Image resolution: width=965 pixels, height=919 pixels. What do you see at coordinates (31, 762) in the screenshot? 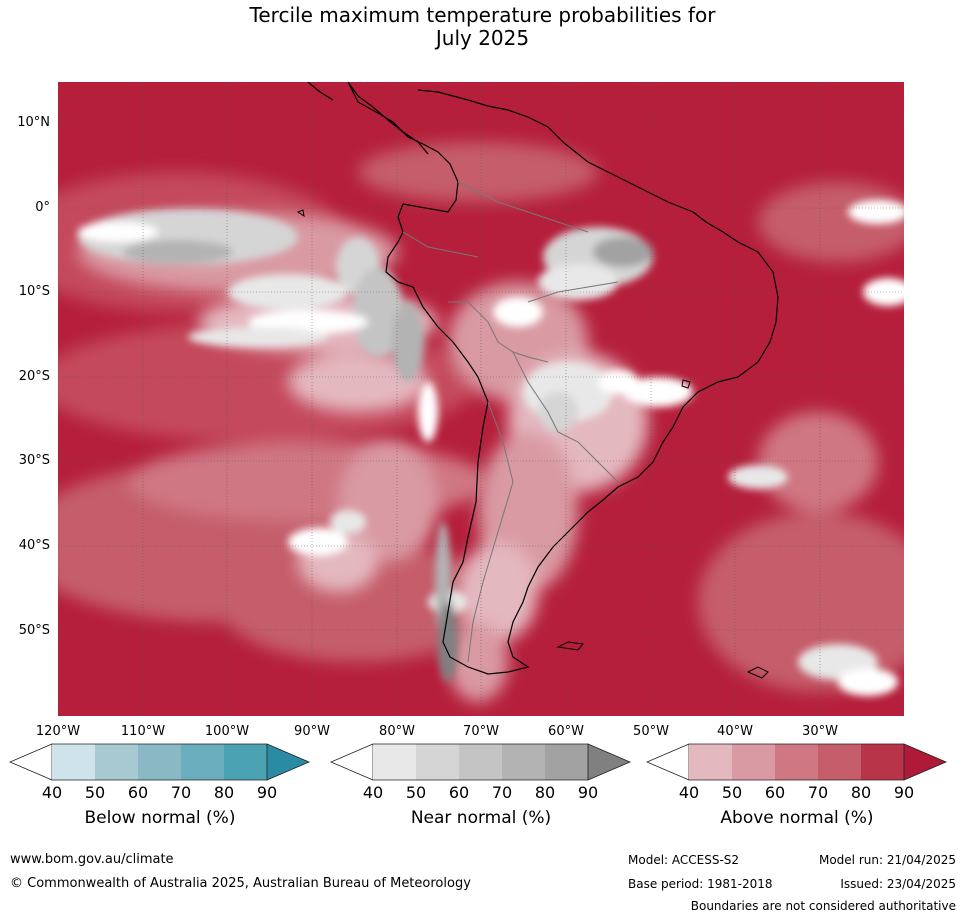
I see `colorbar-below-min` at bounding box center [31, 762].